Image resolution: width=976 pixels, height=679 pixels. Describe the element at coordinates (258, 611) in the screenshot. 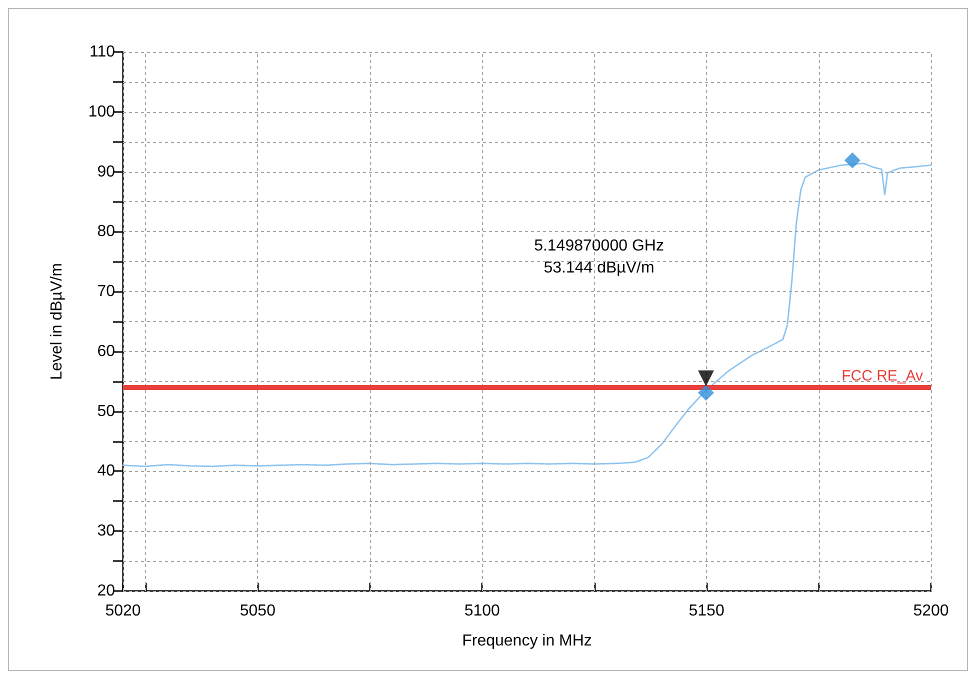

I see `x-tick-label: 5050` at that location.